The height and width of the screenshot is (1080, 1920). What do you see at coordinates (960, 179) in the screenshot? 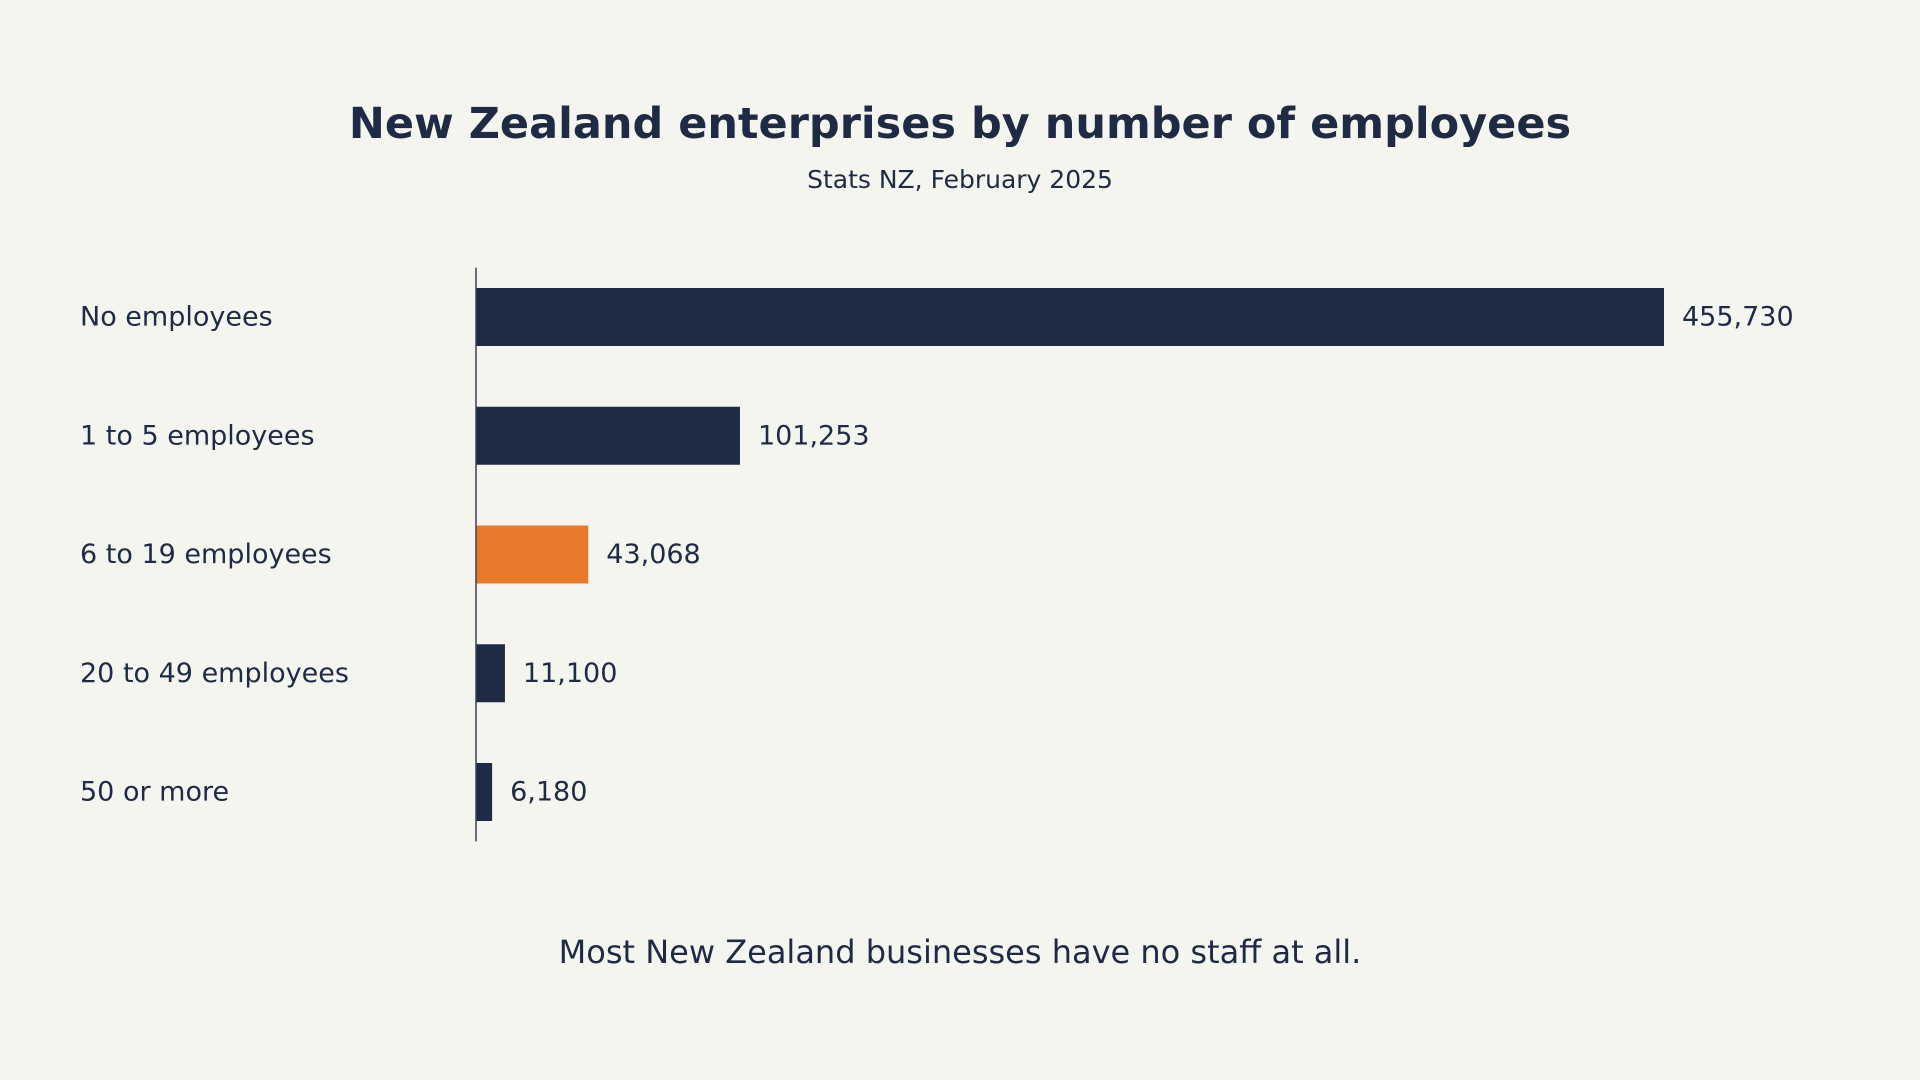
I see `chart-subtitle: Stats NZ, February 2025` at bounding box center [960, 179].